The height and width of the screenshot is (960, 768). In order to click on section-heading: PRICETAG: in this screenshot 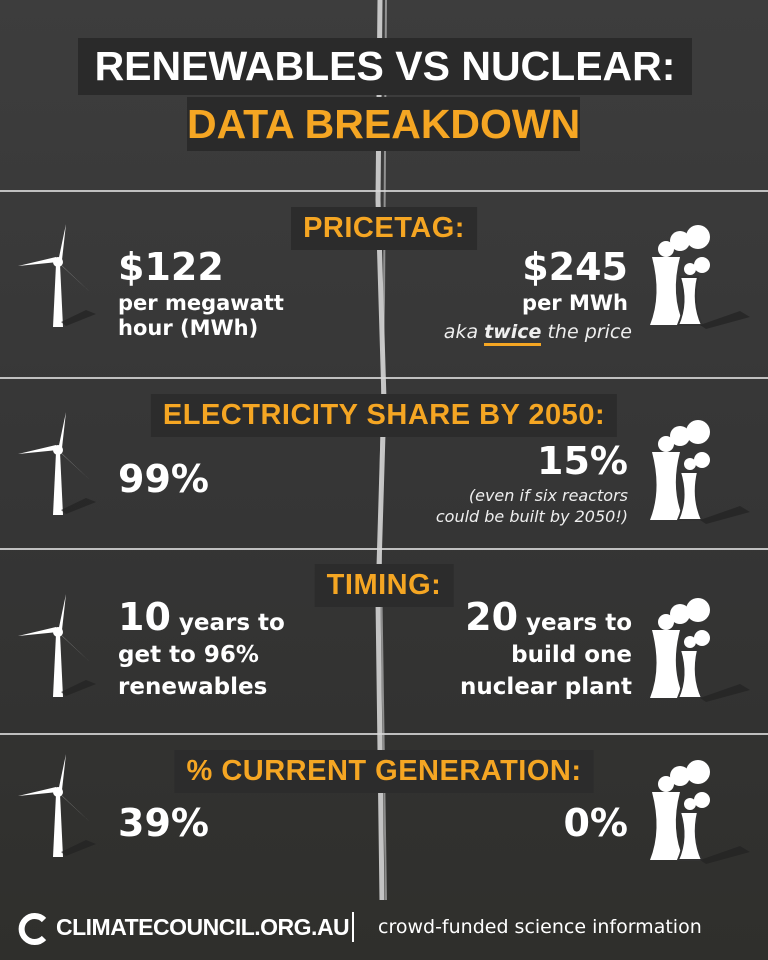, I will do `click(384, 228)`.